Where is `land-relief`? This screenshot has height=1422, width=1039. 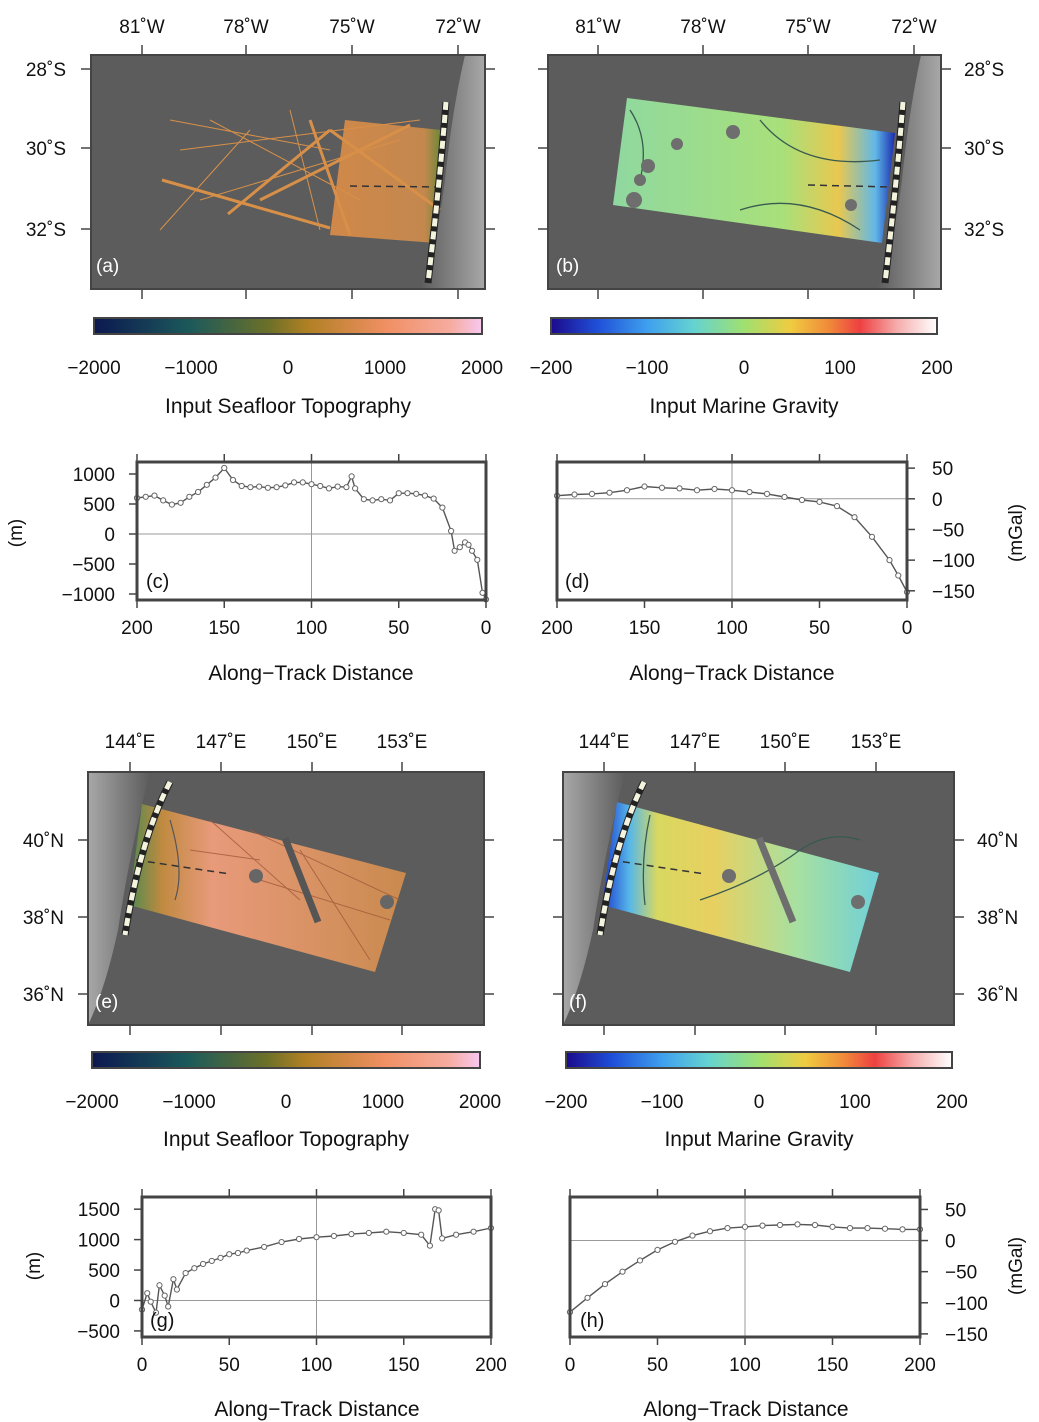
land-relief is located at coordinates (119, 898).